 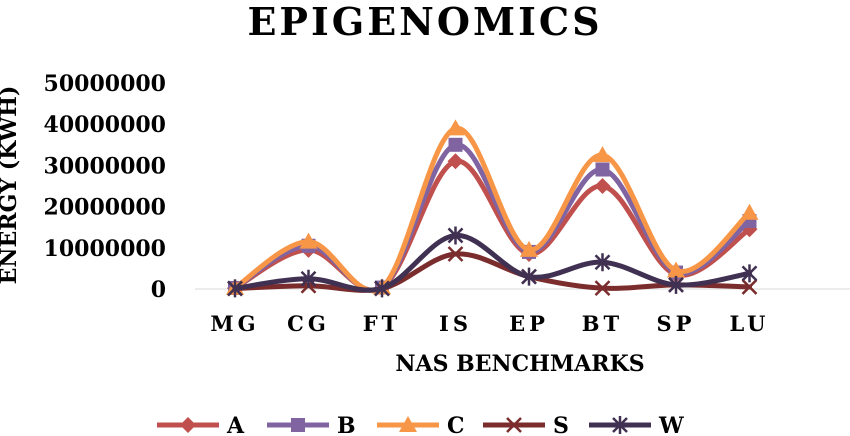 What do you see at coordinates (105, 249) in the screenshot?
I see `y-tick-label: 10000000` at bounding box center [105, 249].